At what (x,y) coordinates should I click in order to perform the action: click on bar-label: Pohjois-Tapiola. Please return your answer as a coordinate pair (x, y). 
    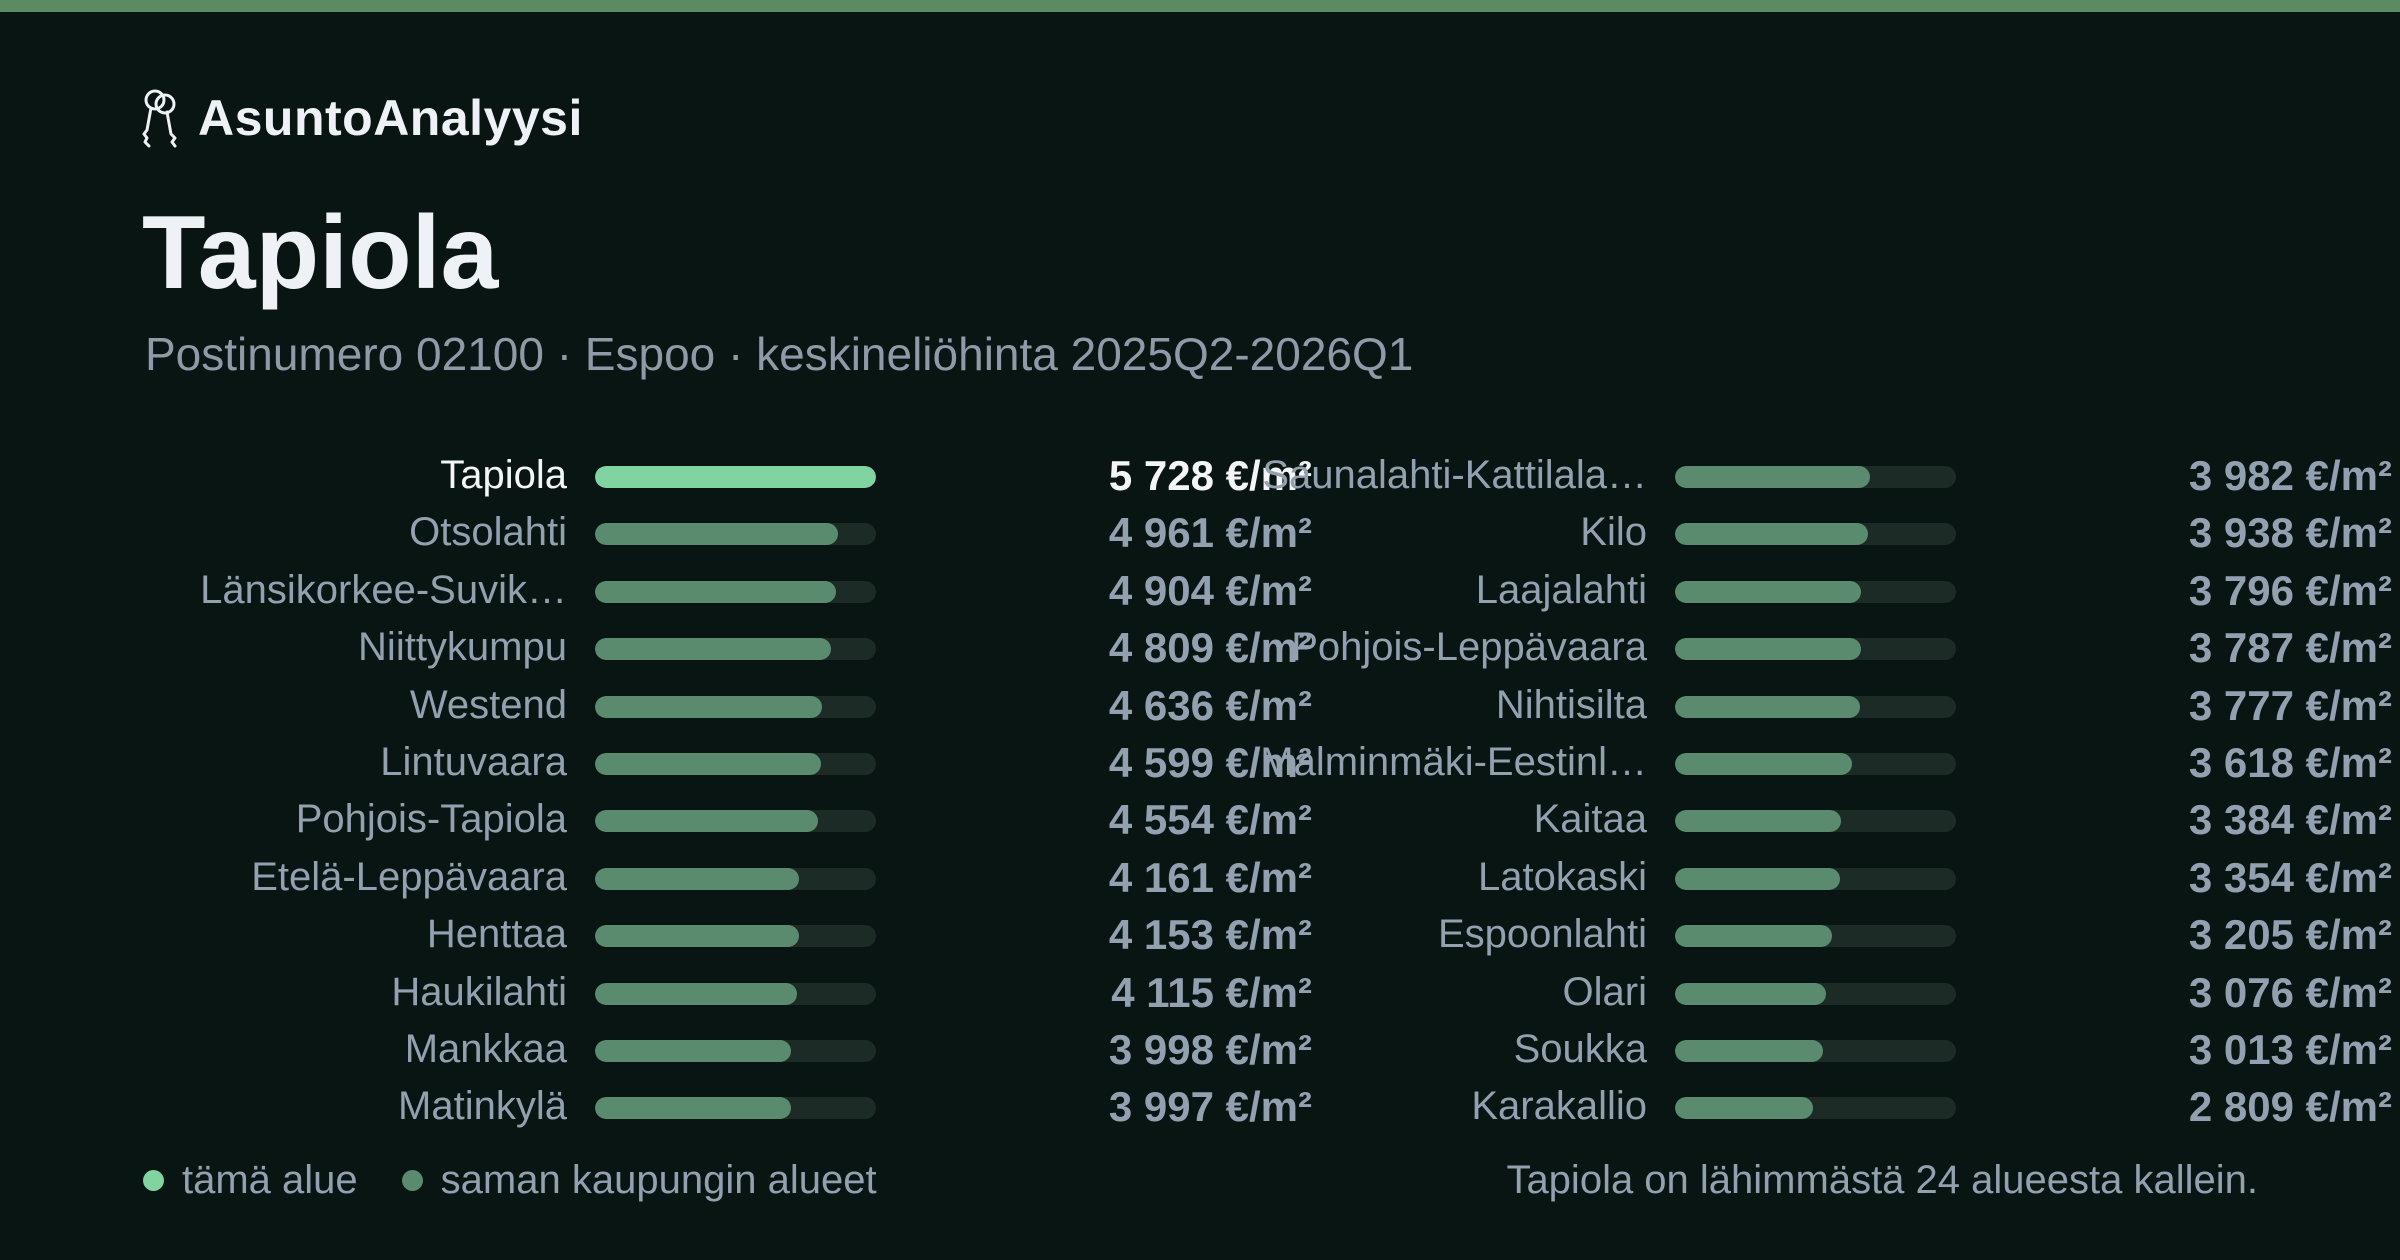
    Looking at the image, I should click on (431, 819).